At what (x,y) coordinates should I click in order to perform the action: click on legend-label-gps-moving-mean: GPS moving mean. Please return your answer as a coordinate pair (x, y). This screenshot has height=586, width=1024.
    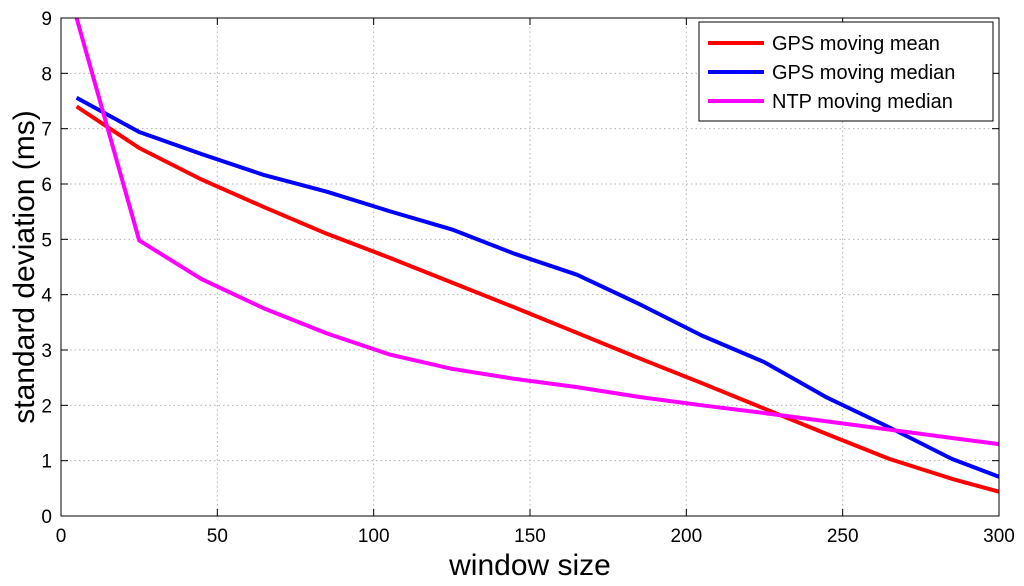
    Looking at the image, I should click on (856, 44).